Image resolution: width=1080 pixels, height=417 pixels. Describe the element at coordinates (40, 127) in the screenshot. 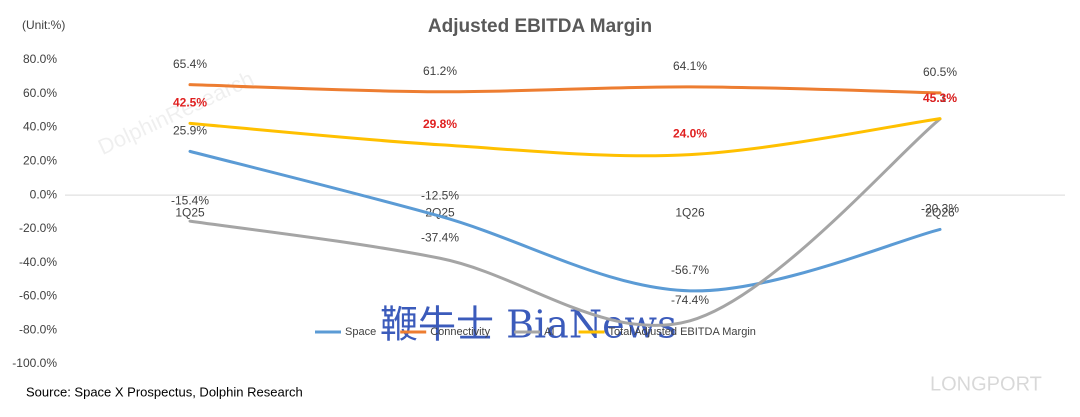

I see `y-tick-label: 40.0%` at that location.